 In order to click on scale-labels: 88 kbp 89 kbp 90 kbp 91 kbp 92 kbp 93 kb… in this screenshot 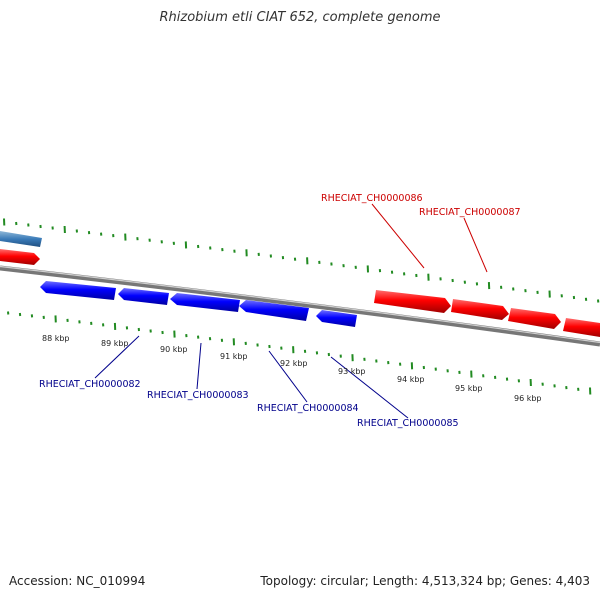, I will do `click(292, 368)`.